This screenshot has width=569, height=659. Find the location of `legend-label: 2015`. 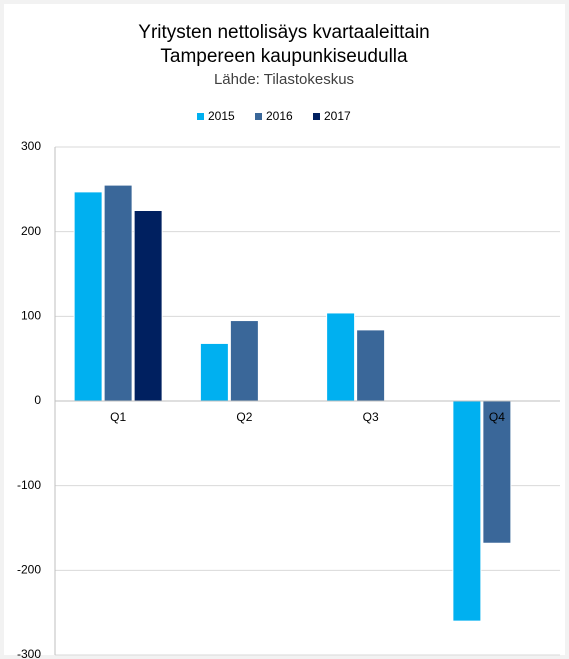

legend-label: 2015 is located at coordinates (221, 116).